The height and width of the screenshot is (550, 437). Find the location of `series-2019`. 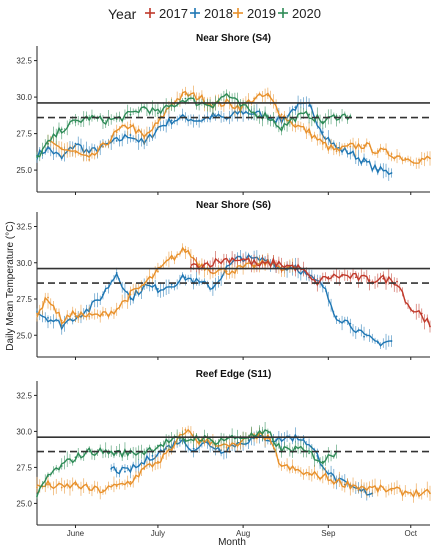

series-2019 is located at coordinates (239, 127).